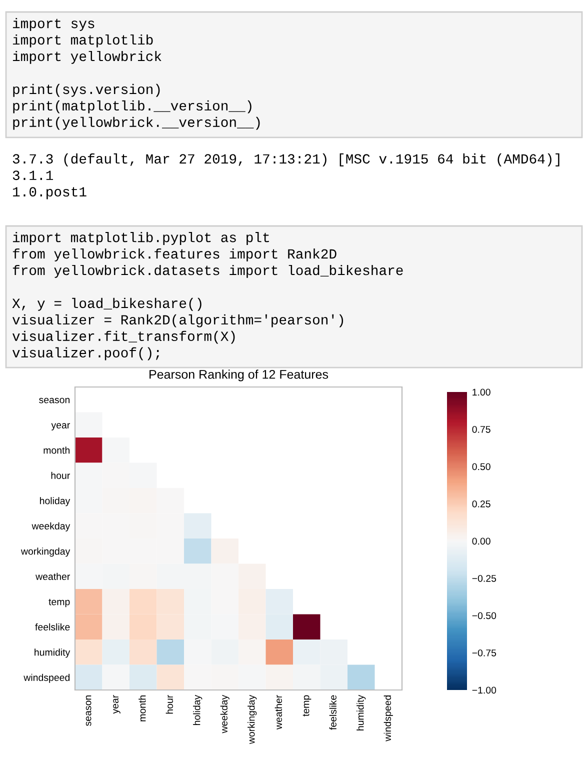  Describe the element at coordinates (47, 678) in the screenshot. I see `y-tick-label: windspeed` at that location.